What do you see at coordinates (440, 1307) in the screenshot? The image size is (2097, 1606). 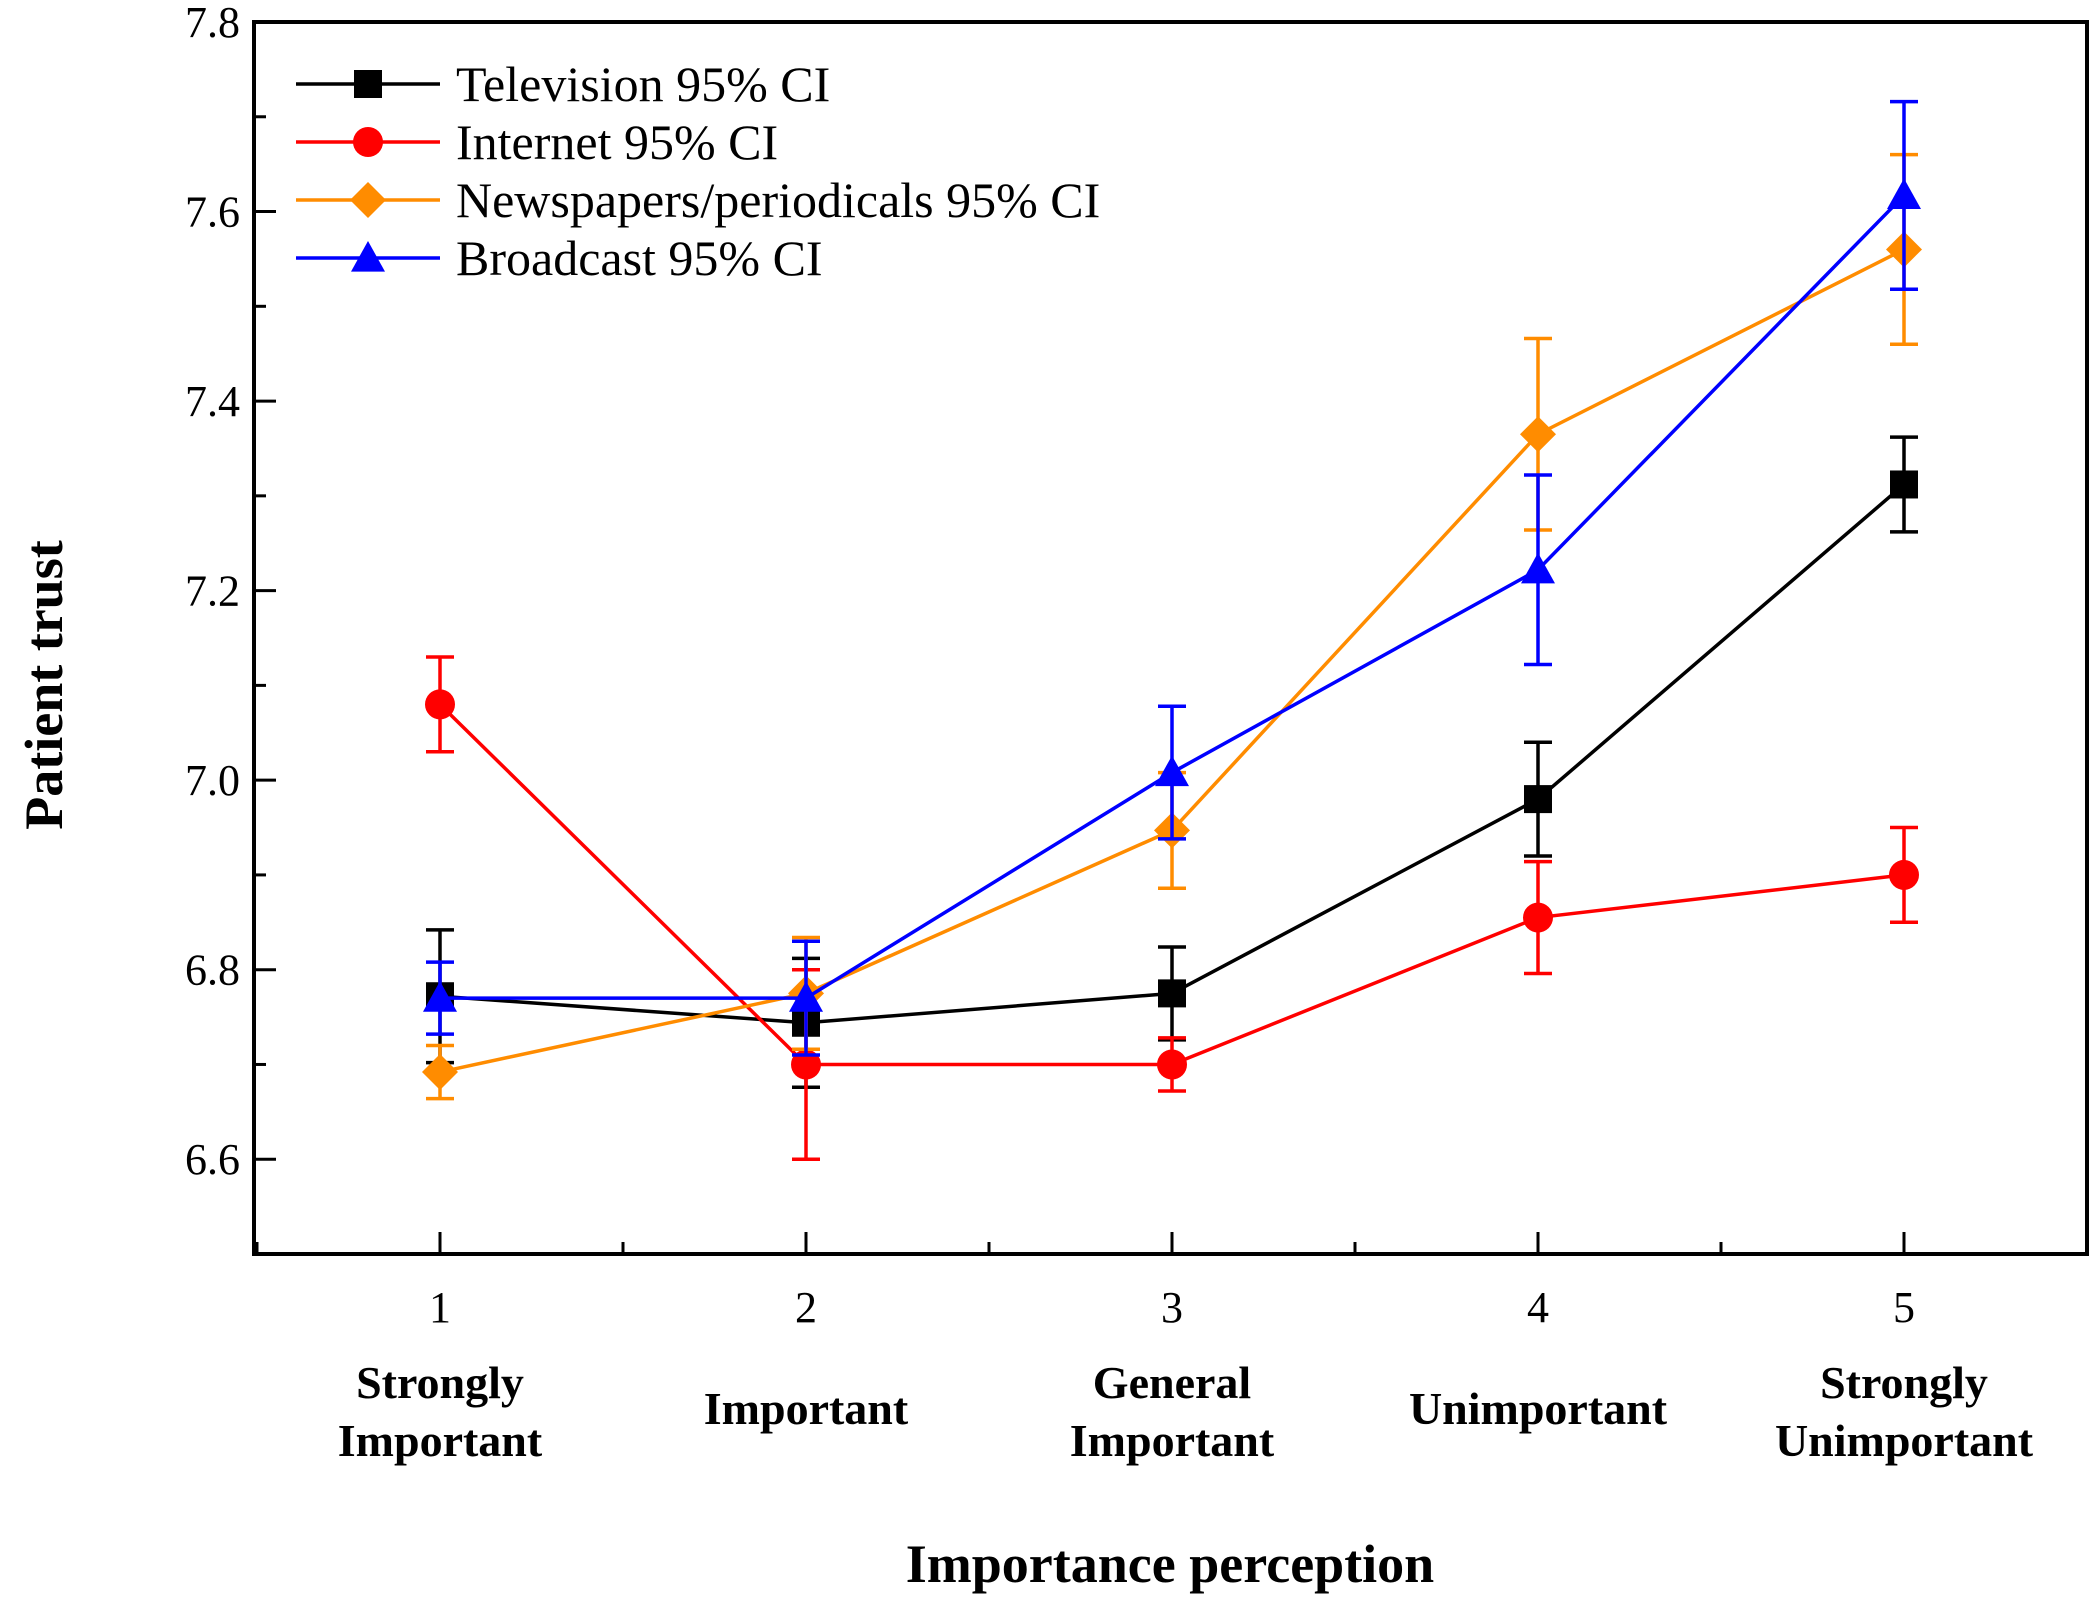 I see `x-tick-label: 1` at bounding box center [440, 1307].